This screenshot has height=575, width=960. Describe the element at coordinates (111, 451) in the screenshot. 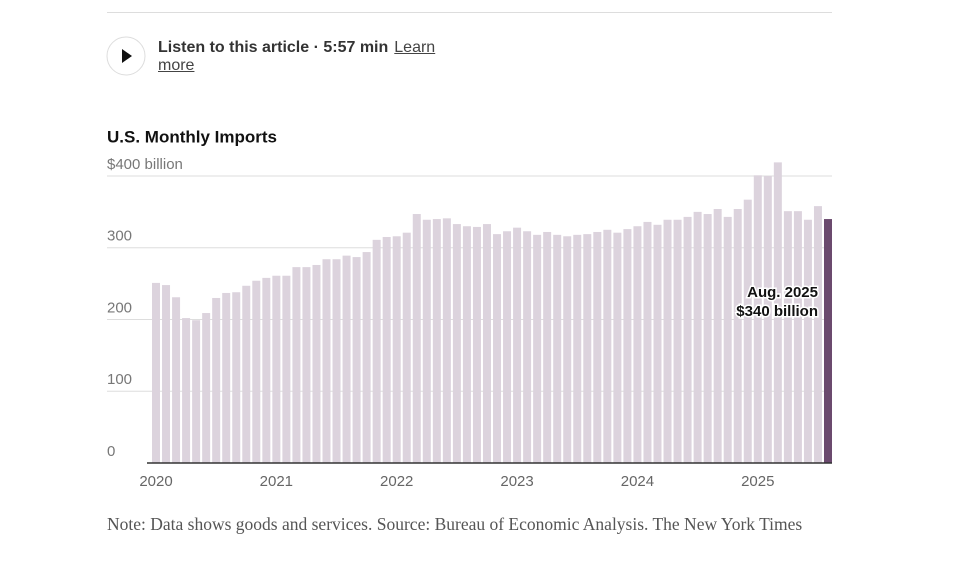

I see `y-tick-label: 0` at that location.